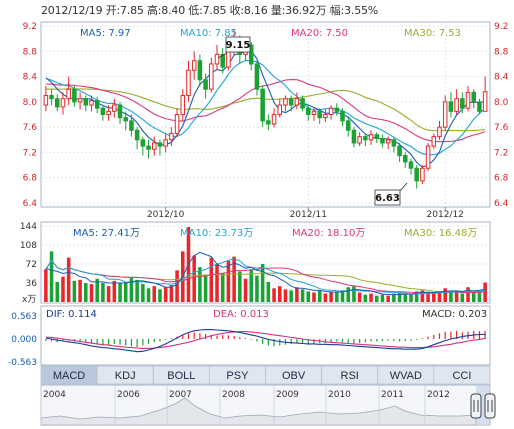 The height and width of the screenshot is (429, 514). I want to click on tab-kdj: KDJ, so click(125, 375).